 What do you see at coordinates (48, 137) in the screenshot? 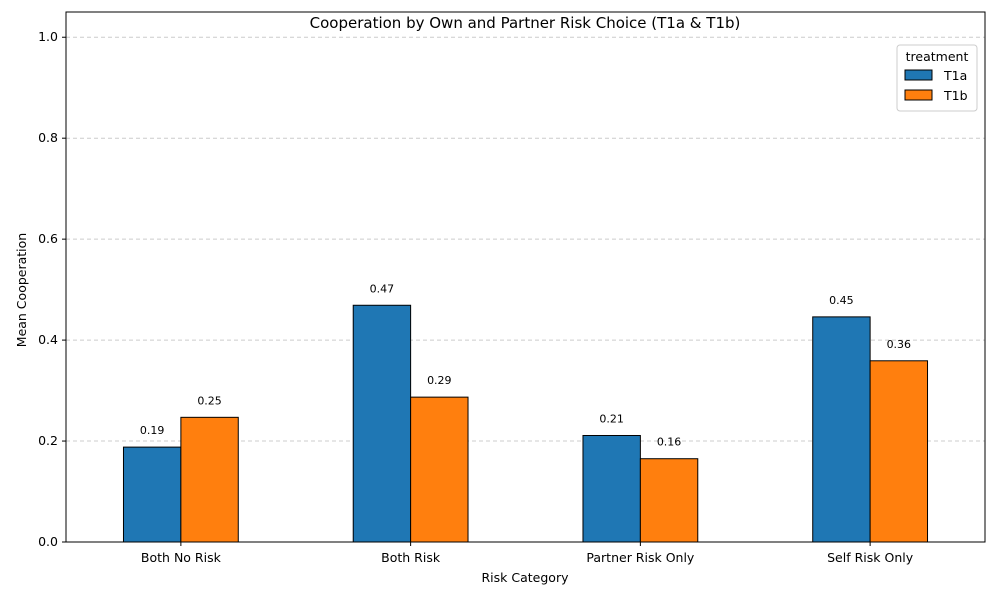
I see `y-tick-label: 0.8` at bounding box center [48, 137].